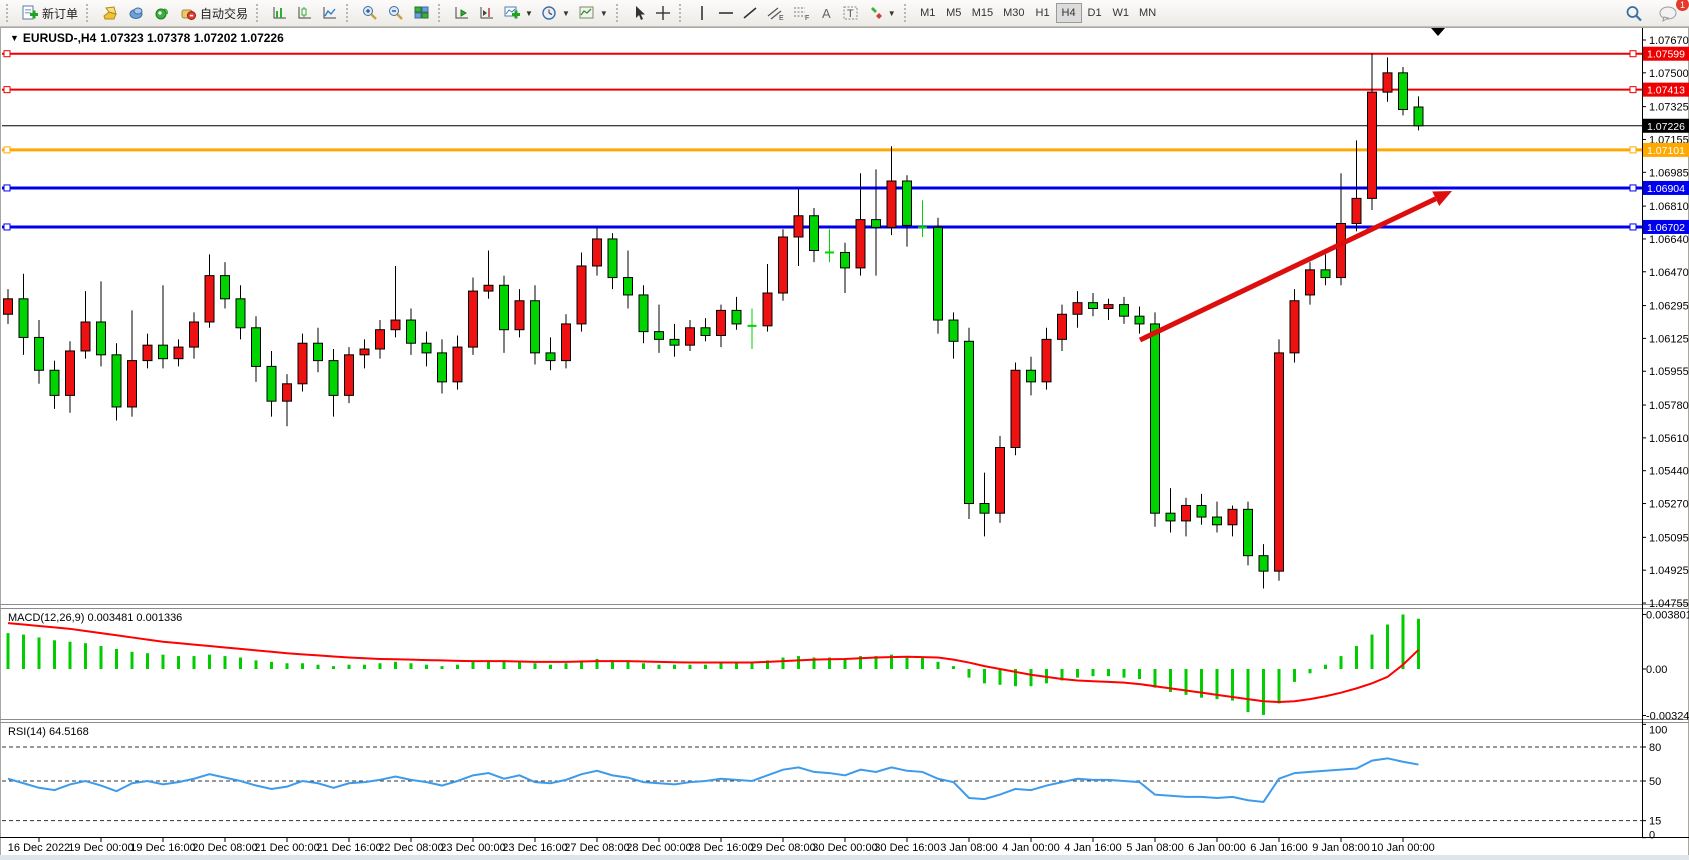 This screenshot has width=1689, height=860. I want to click on arrows-button: ▼, so click(882, 13).